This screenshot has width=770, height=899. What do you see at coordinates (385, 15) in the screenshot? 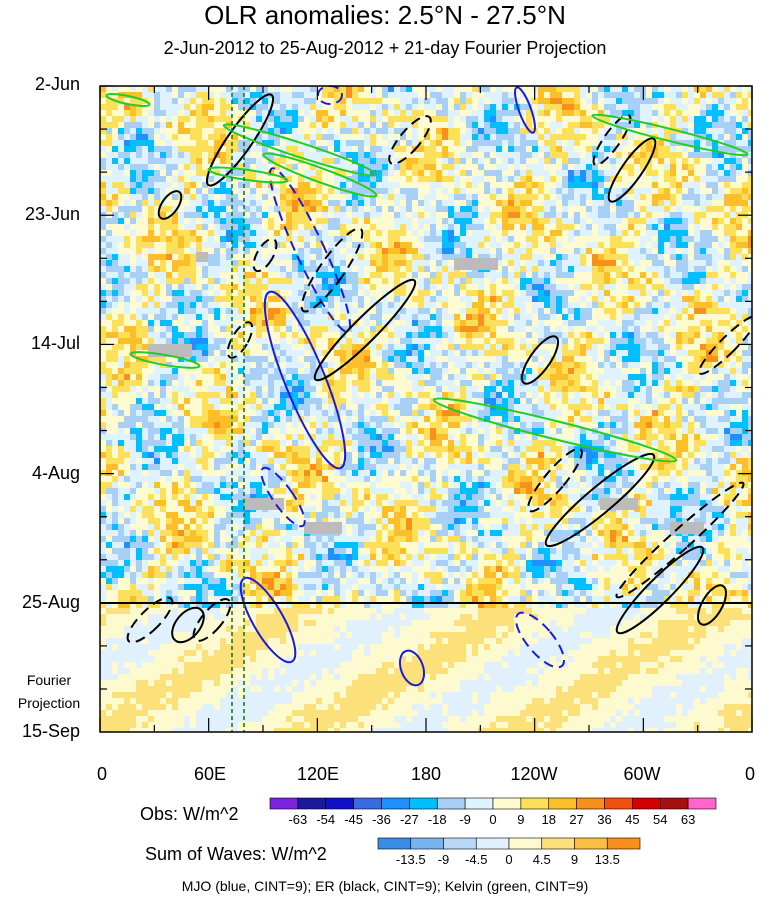
I see `chart-title: OLR anomalies: 2.5°N - 27.5°N` at bounding box center [385, 15].